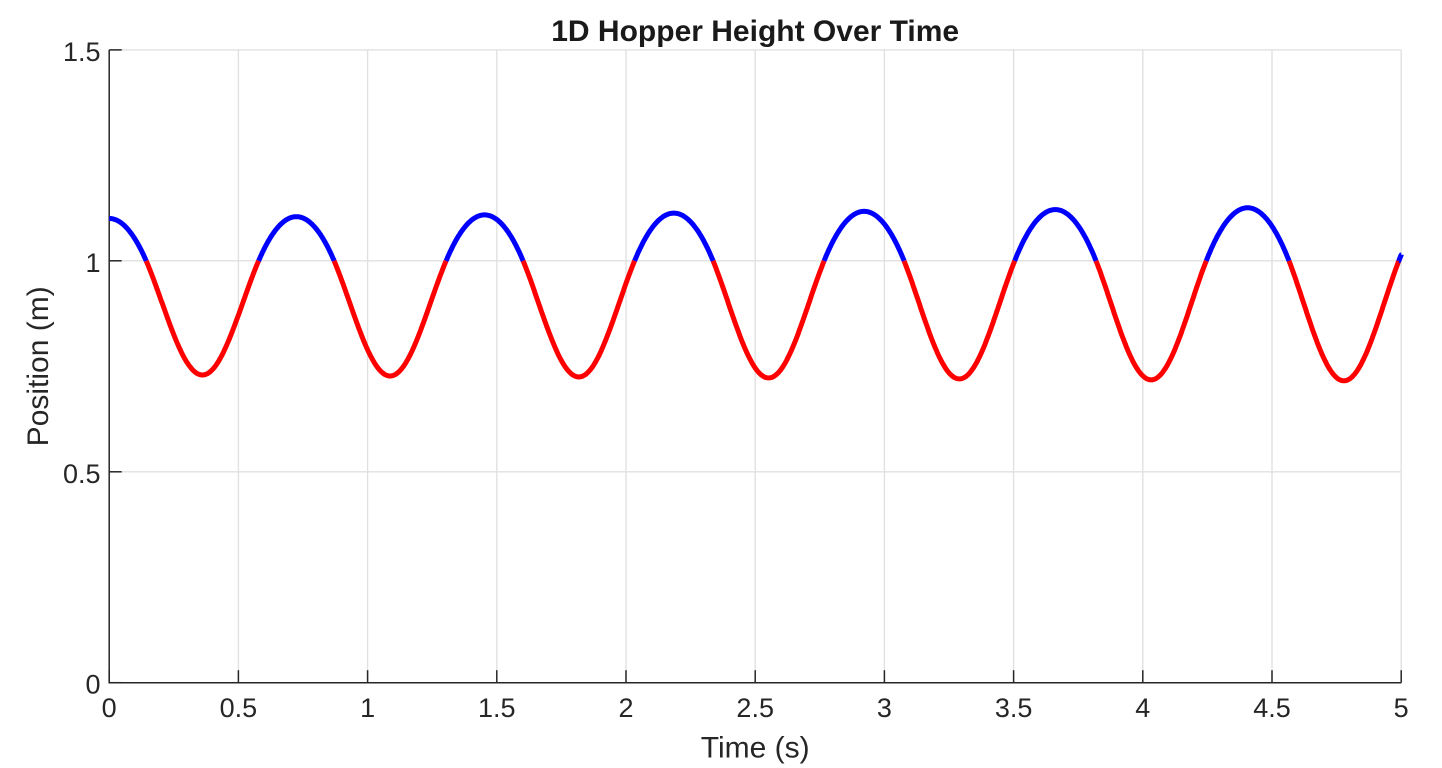 The image size is (1442, 768). Describe the element at coordinates (625, 708) in the screenshot. I see `svg-text: 2` at that location.